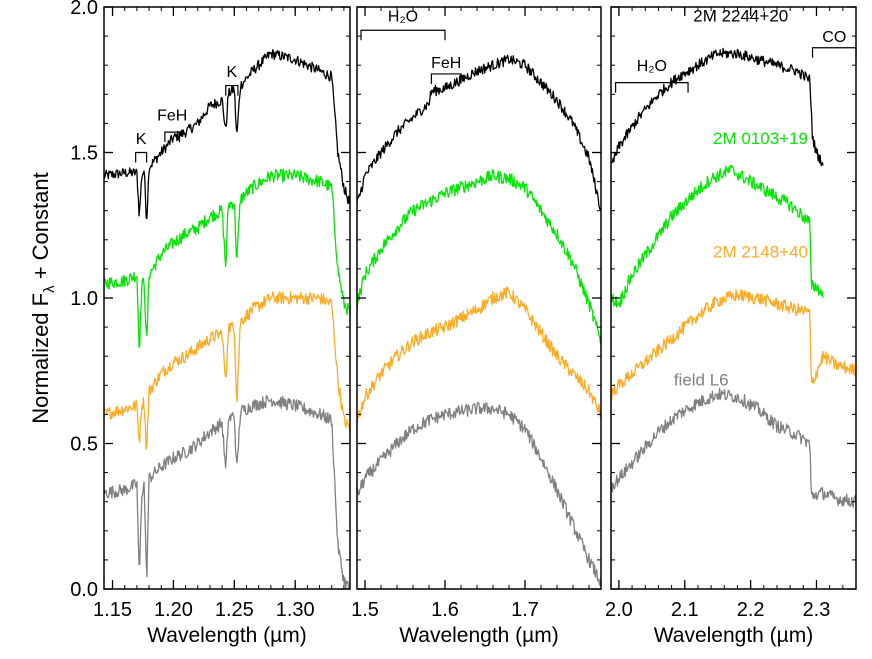 This screenshot has width=872, height=659. Describe the element at coordinates (40, 358) in the screenshot. I see `y-axis-label-prefix: Normalized F` at that location.